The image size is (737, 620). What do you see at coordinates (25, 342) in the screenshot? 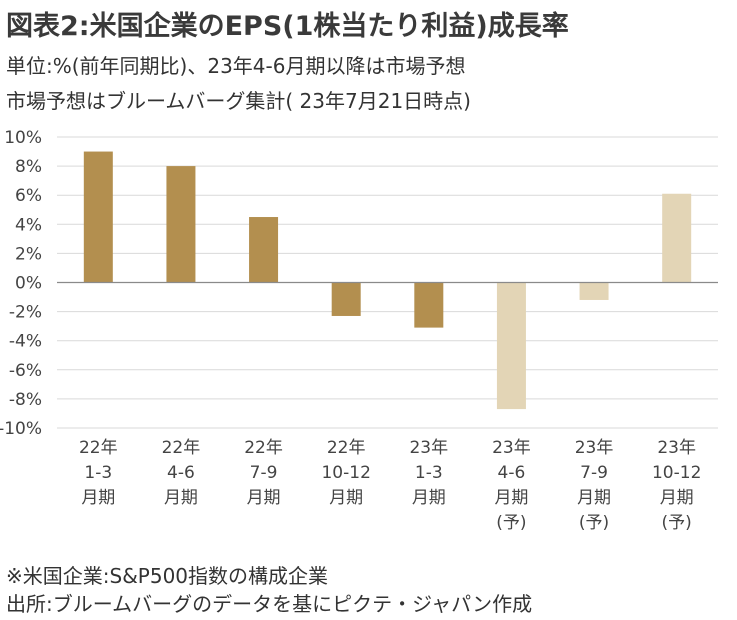
I see `y-tick-label: -4%` at bounding box center [25, 342].